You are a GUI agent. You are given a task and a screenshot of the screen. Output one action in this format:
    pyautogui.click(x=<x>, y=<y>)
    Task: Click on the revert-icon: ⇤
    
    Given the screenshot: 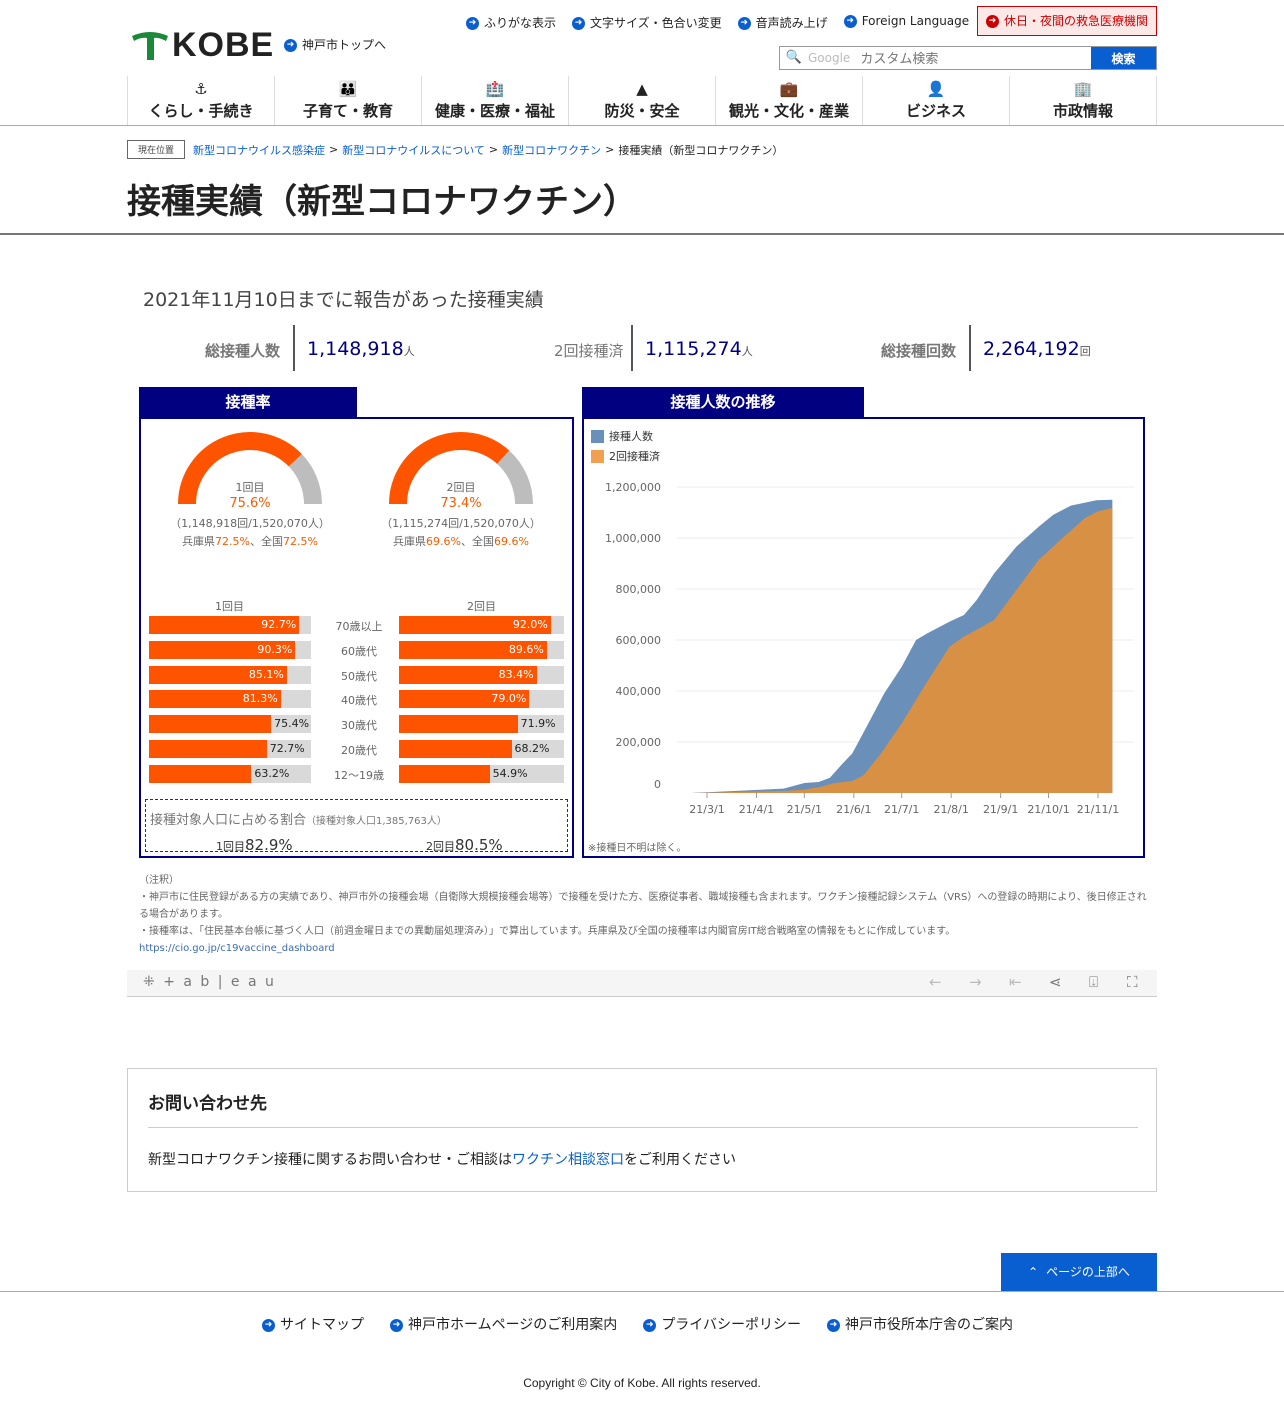 What is the action you would take?
    pyautogui.click(x=1015, y=982)
    